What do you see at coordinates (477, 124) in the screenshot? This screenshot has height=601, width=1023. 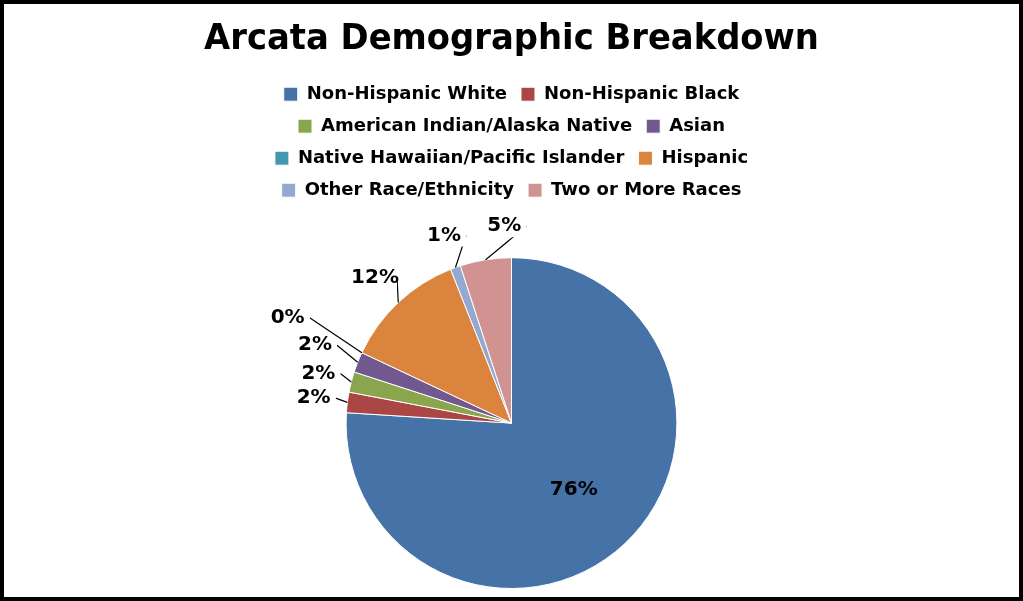 I see `legend-label: American Indian/Alaska Native` at bounding box center [477, 124].